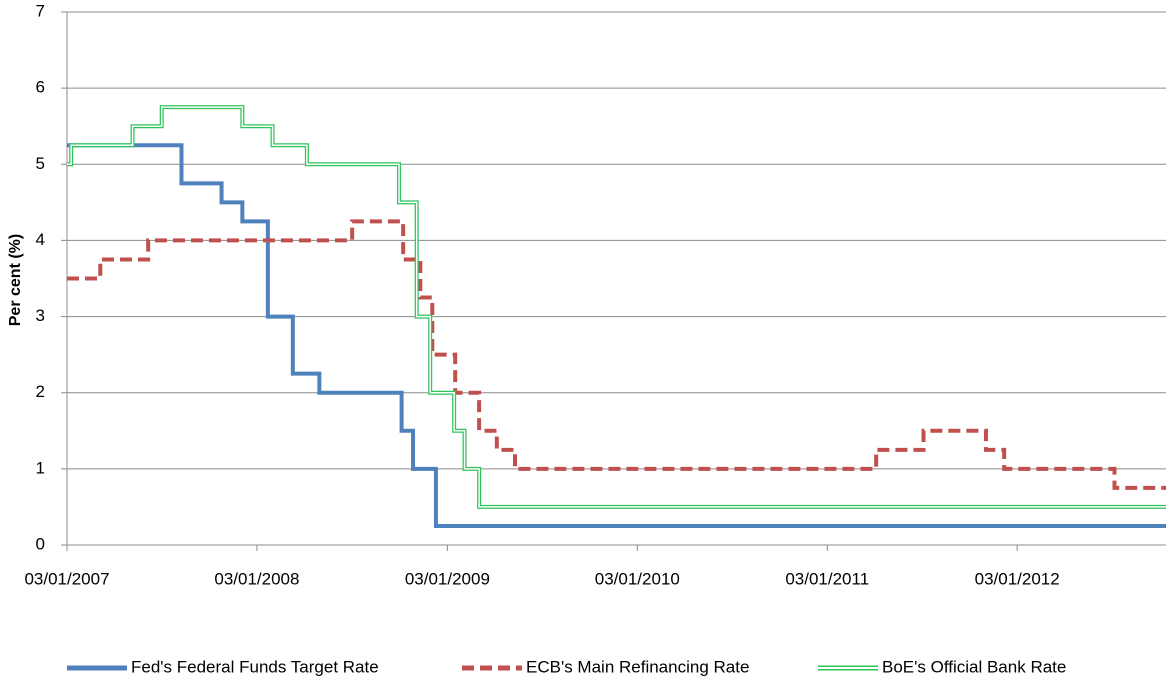 The image size is (1166, 684). Describe the element at coordinates (40, 239) in the screenshot. I see `y-tick-label: 4` at that location.